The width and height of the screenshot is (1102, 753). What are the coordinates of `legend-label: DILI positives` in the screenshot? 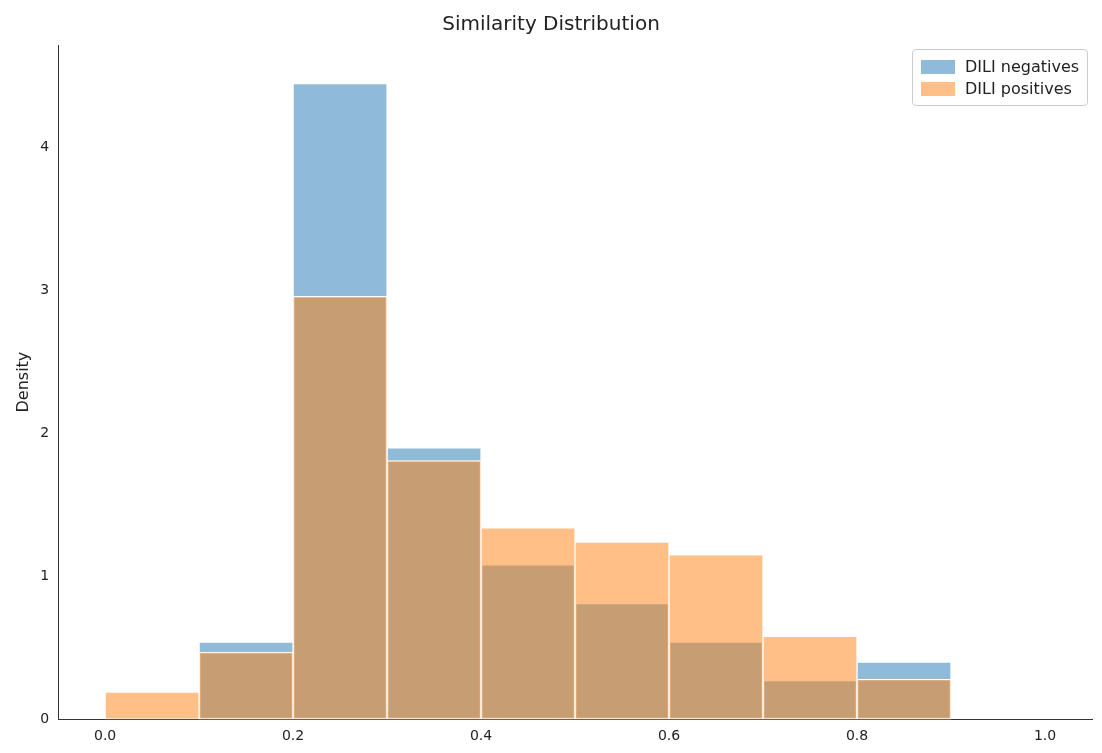 It's located at (1018, 88).